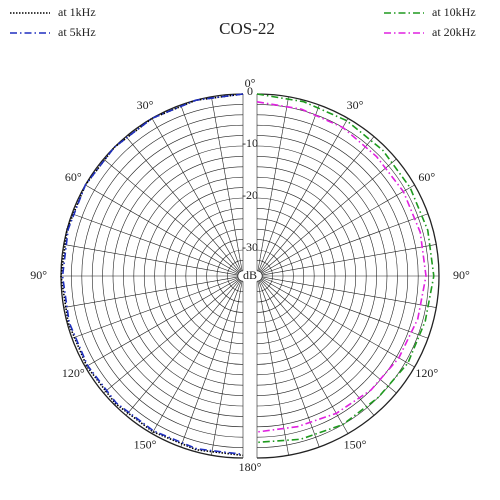 The height and width of the screenshot is (500, 500). Describe the element at coordinates (250, 83) in the screenshot. I see `theta-tick-label: 0°` at that location.